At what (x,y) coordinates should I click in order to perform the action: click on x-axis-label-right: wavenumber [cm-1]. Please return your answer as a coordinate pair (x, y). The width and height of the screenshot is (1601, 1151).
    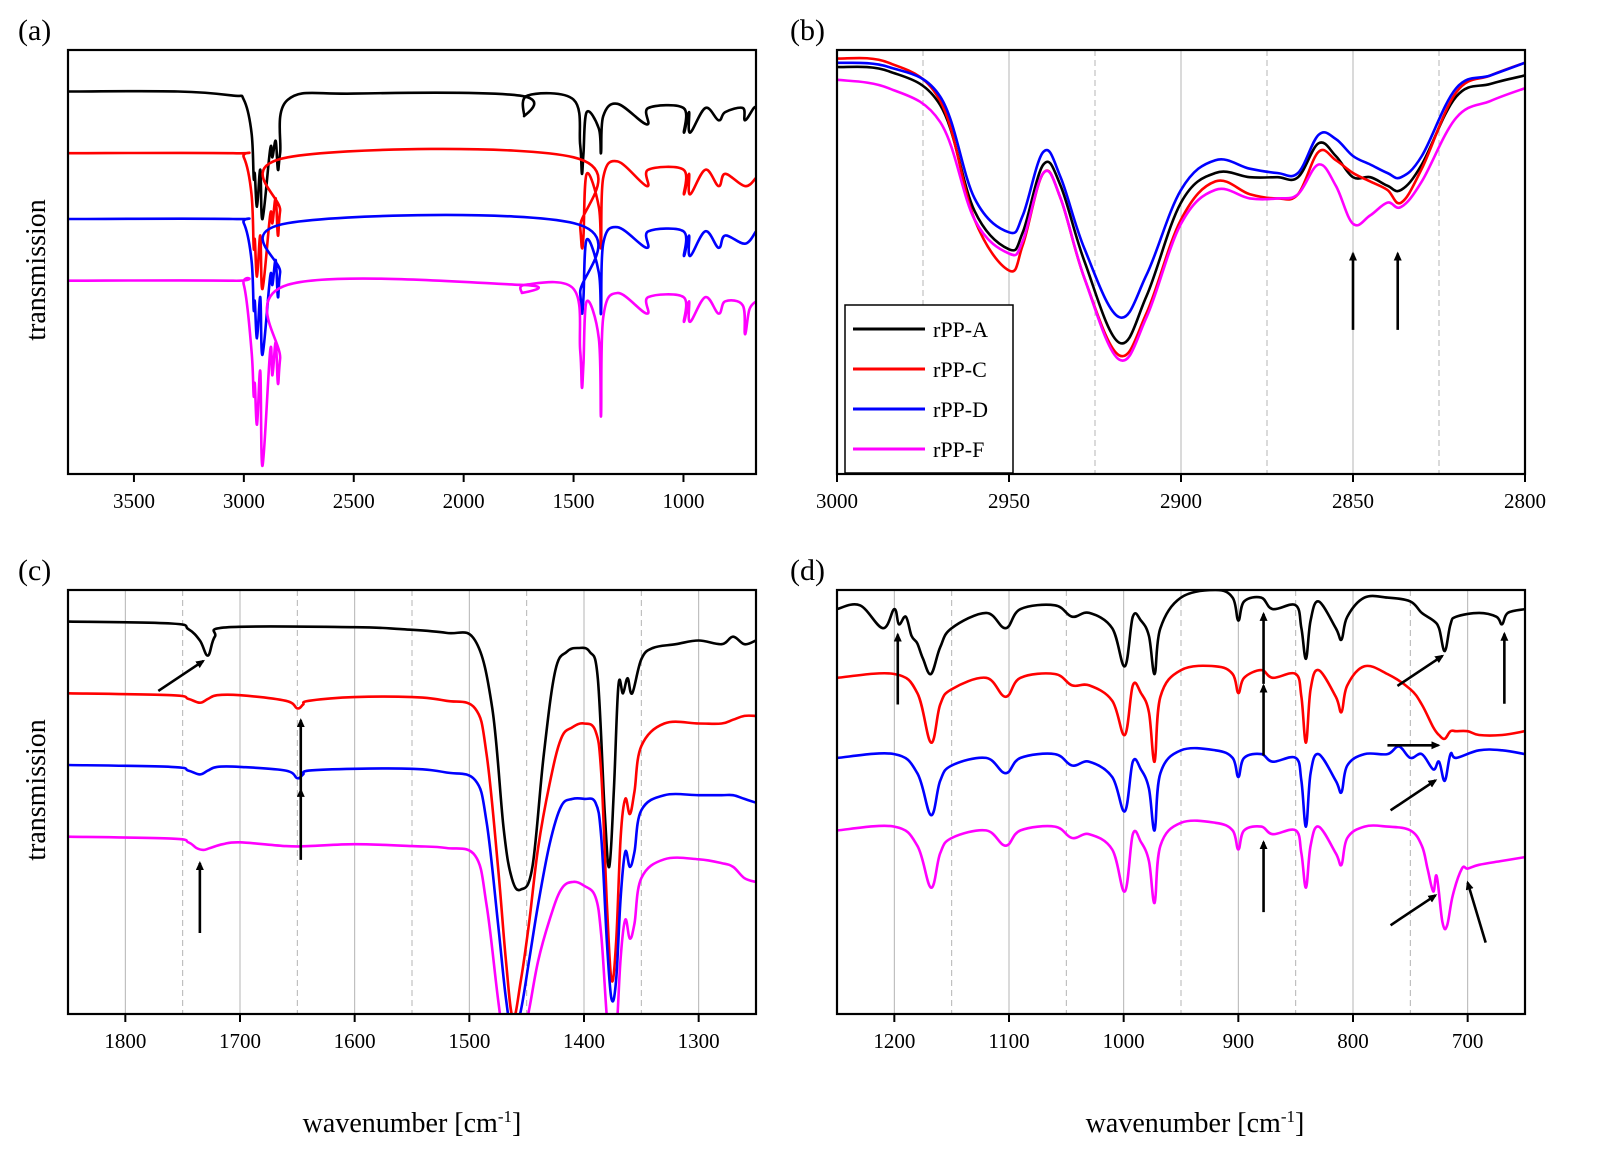
    Looking at the image, I should click on (1195, 1123).